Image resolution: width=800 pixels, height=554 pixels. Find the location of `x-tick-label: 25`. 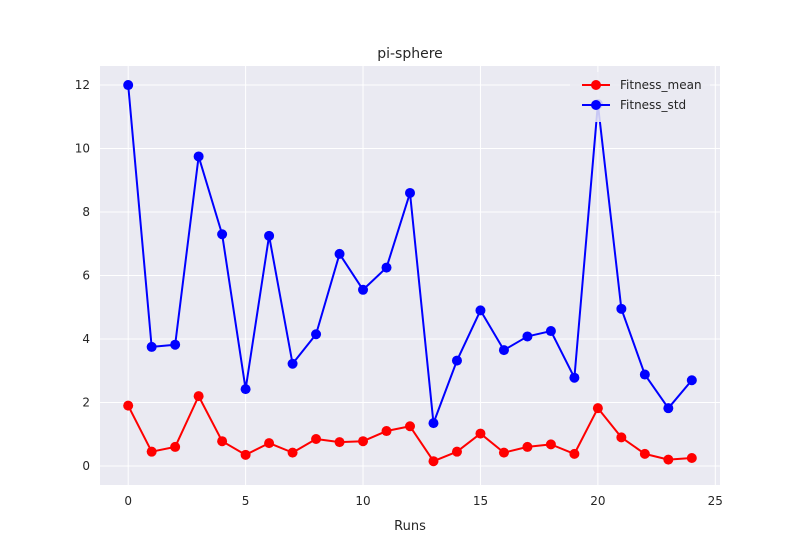

x-tick-label: 25 is located at coordinates (715, 501).